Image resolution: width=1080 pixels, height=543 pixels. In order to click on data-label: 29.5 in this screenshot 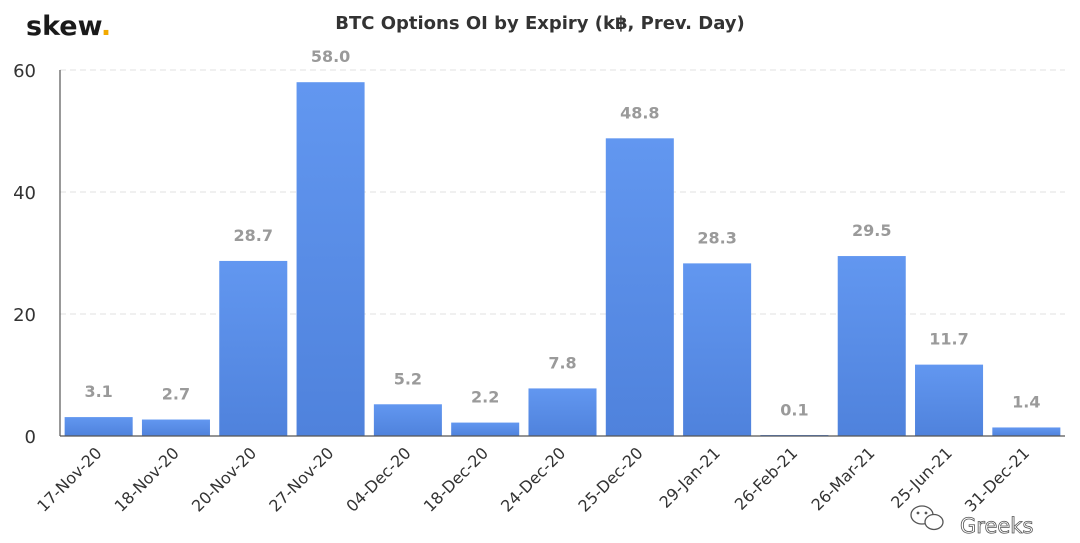, I will do `click(871, 230)`.